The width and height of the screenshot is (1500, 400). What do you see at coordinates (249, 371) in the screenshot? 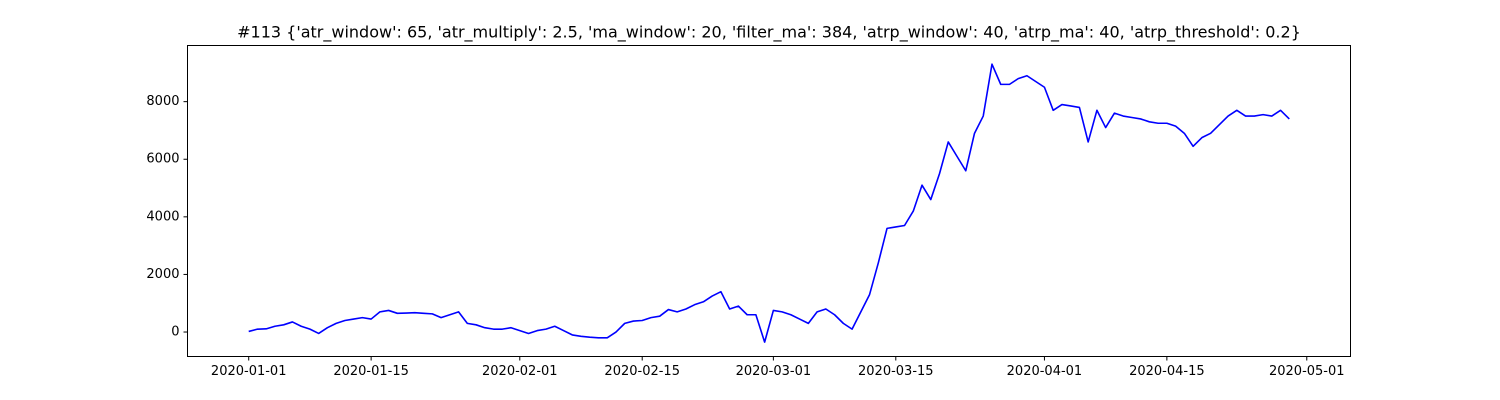
I see `x-tick-label: 2020-01-01` at bounding box center [249, 371].